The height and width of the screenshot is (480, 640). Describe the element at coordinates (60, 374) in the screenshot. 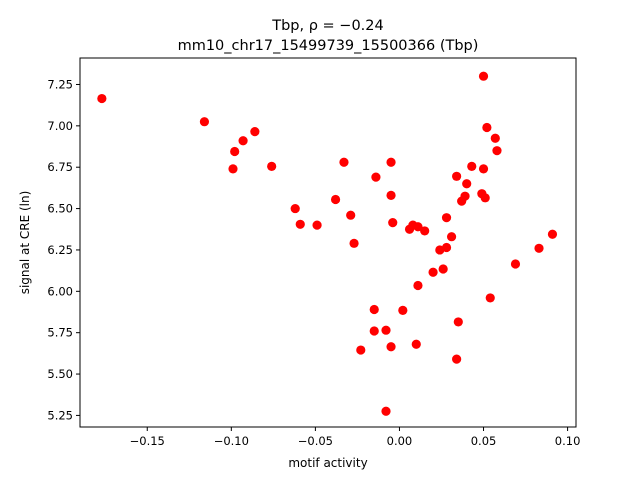

I see `y-tick-label: 5.50` at that location.